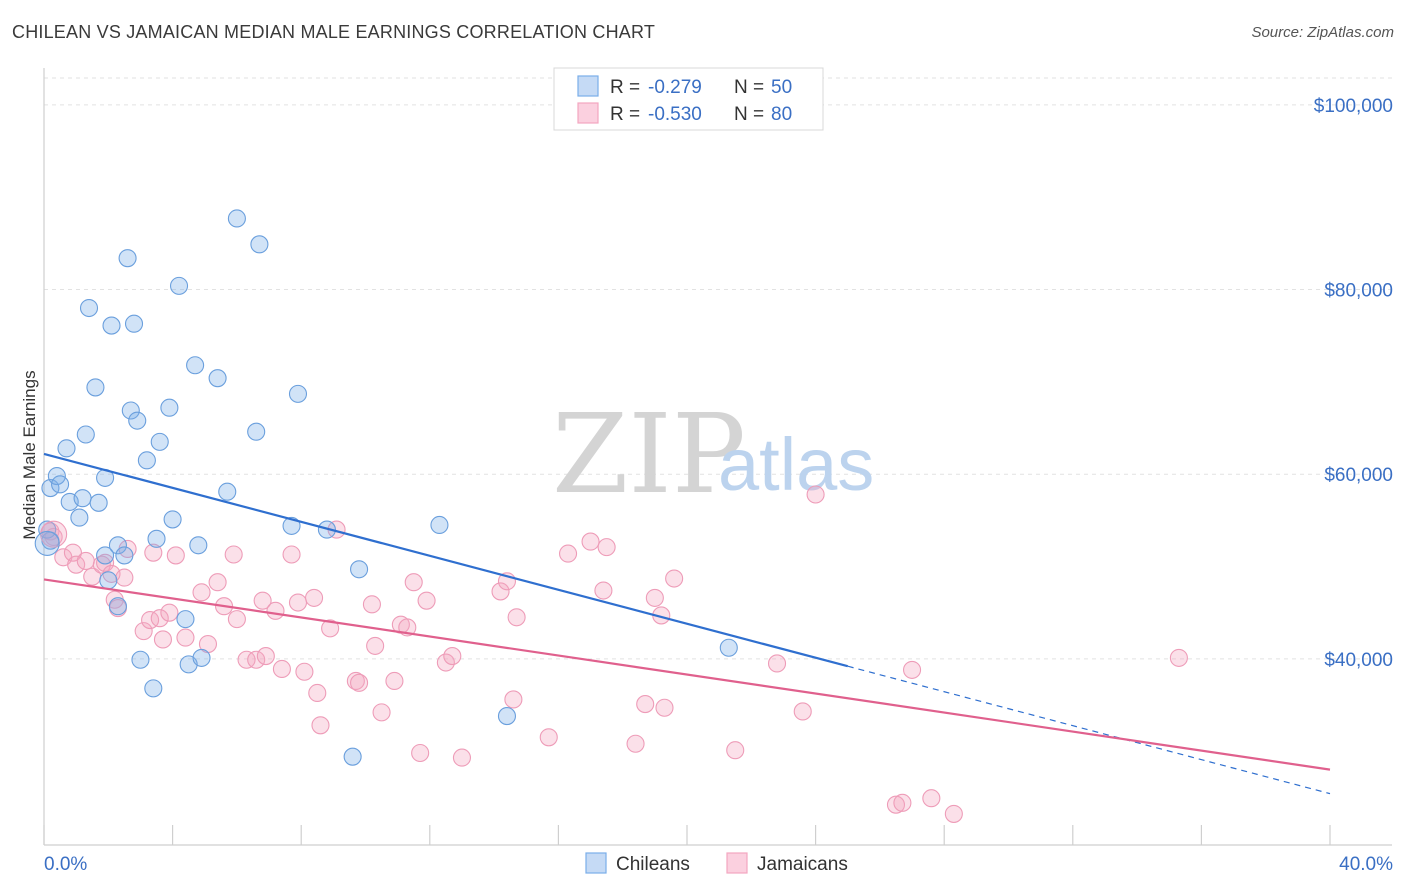 The image size is (1406, 892). What do you see at coordinates (1358, 475) in the screenshot?
I see `y-tick-label-1: $60,000` at bounding box center [1358, 475].